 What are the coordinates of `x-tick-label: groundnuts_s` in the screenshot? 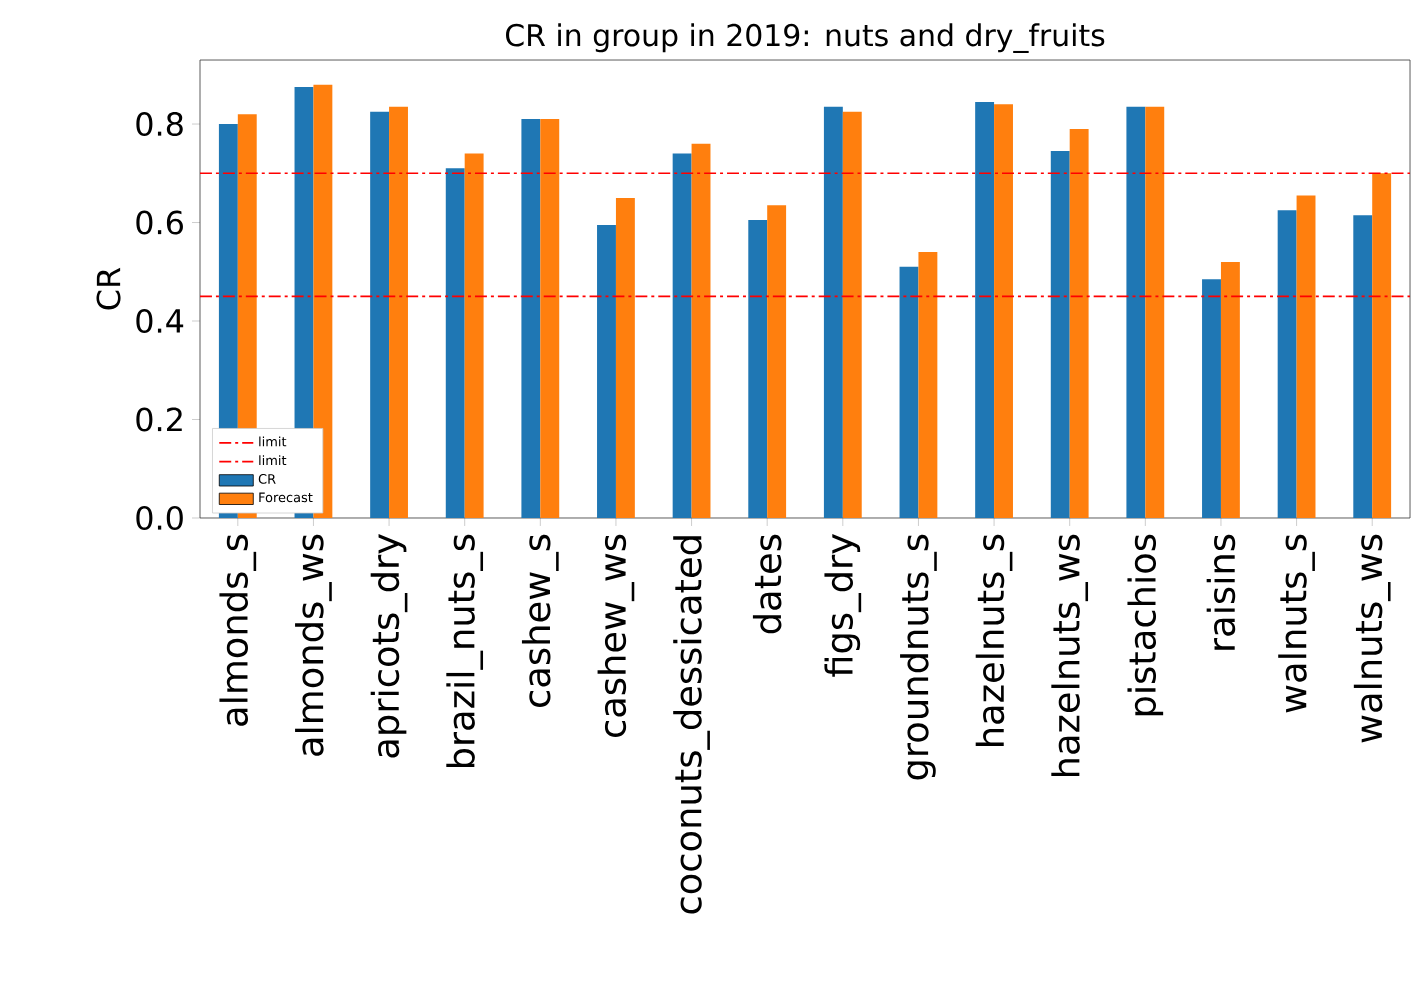 It's located at (918, 657).